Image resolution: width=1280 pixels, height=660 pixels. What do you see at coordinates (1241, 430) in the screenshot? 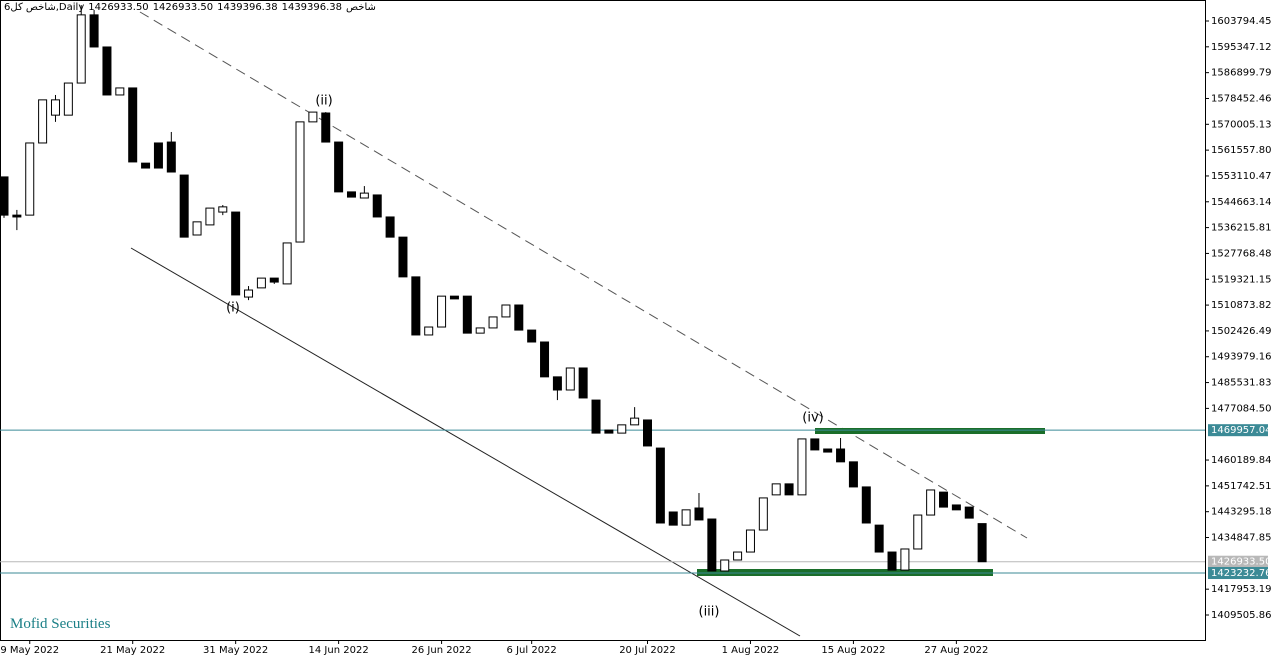
I see `price-level-label: 1469957.04` at bounding box center [1241, 430].